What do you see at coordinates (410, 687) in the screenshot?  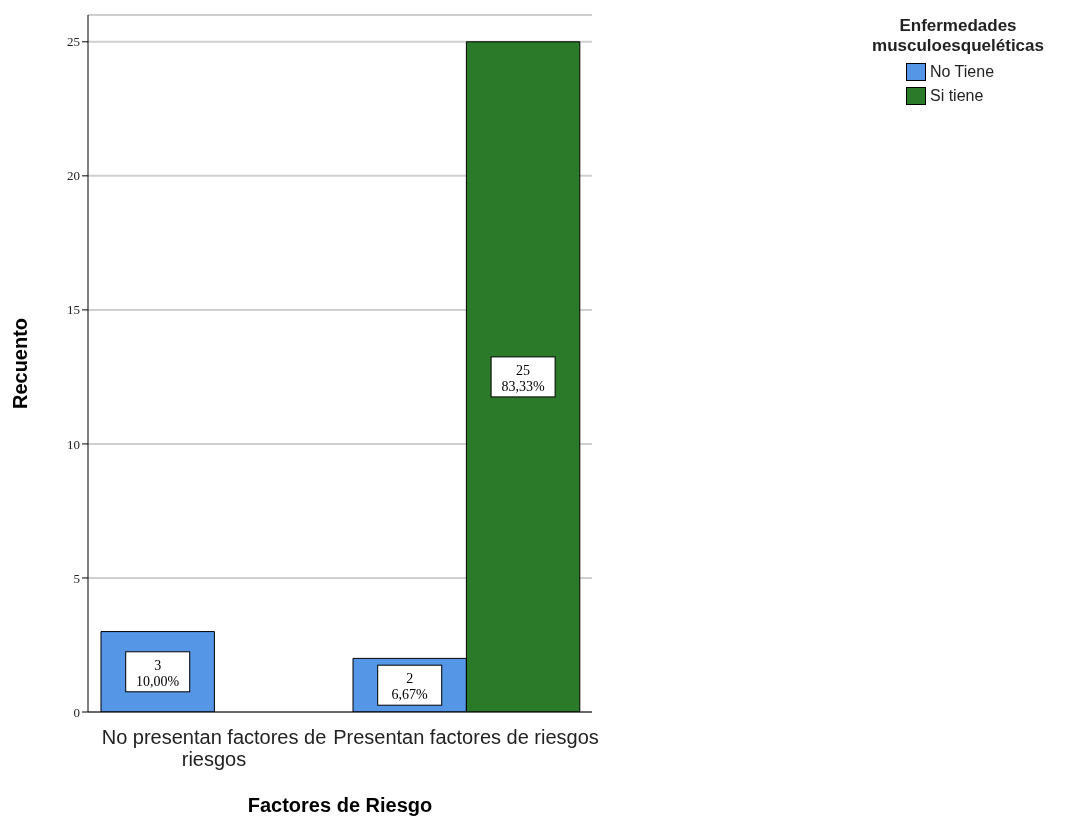 I see `data-label: 2 6,67%` at bounding box center [410, 687].